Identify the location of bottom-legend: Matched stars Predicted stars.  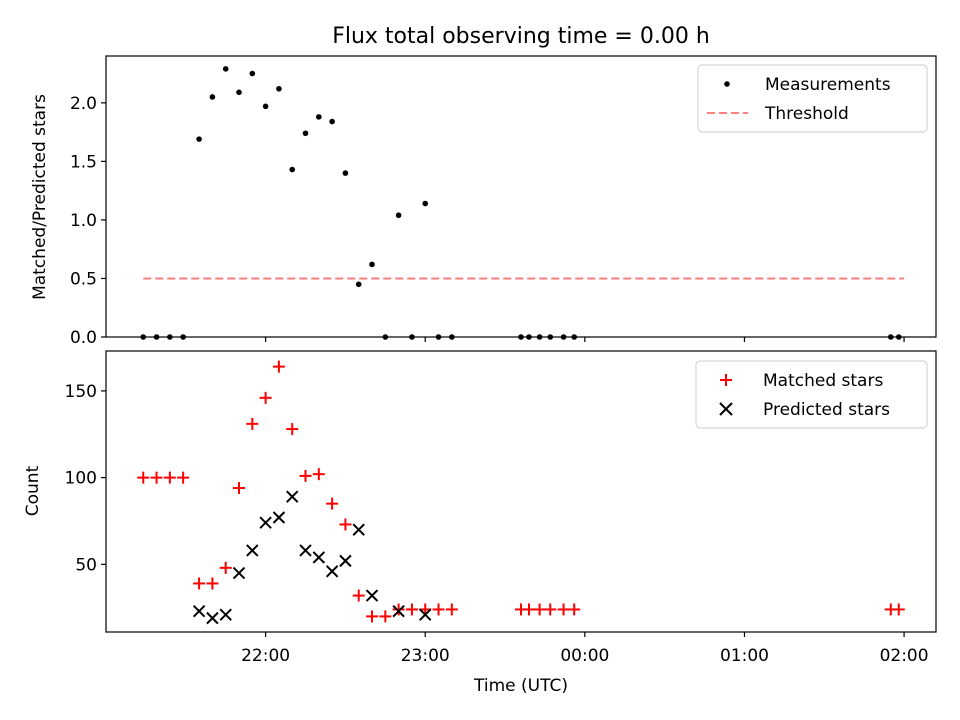
(811, 394).